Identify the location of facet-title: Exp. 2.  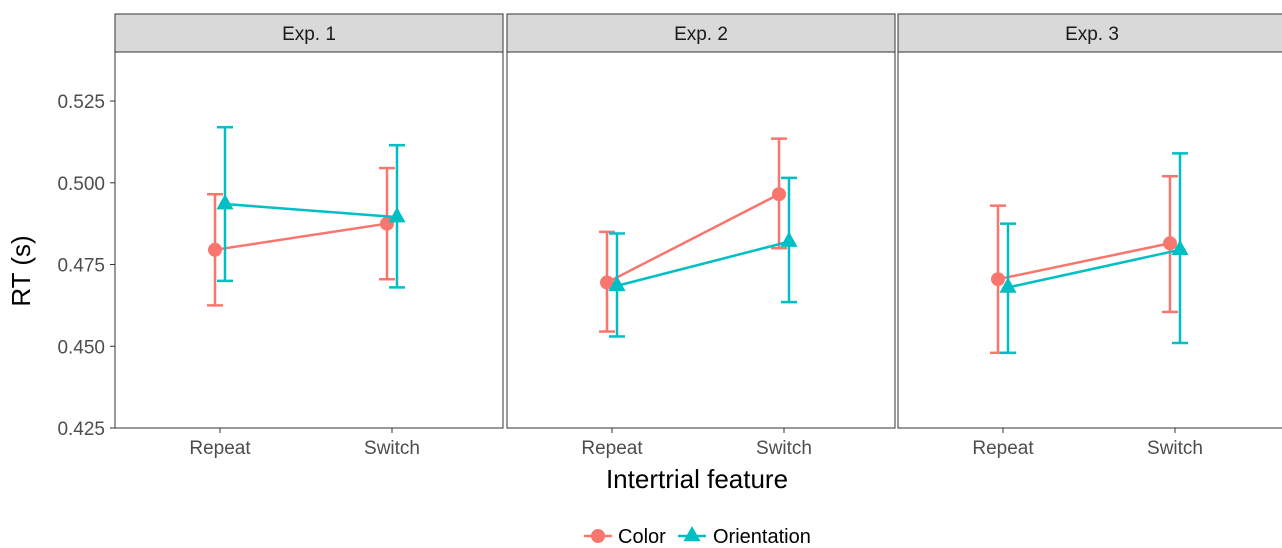
(701, 34).